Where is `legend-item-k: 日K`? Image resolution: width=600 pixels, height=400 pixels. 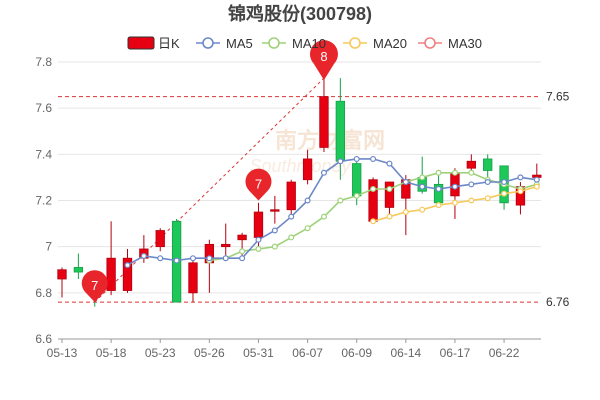
legend-item-k: 日K is located at coordinates (153, 43).